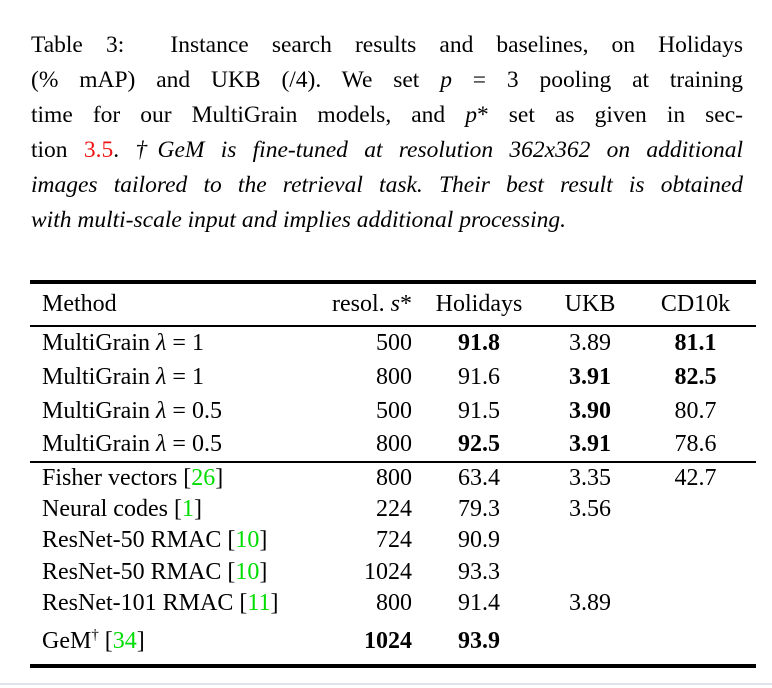  I want to click on holidays-cell: 93.3, so click(479, 571).